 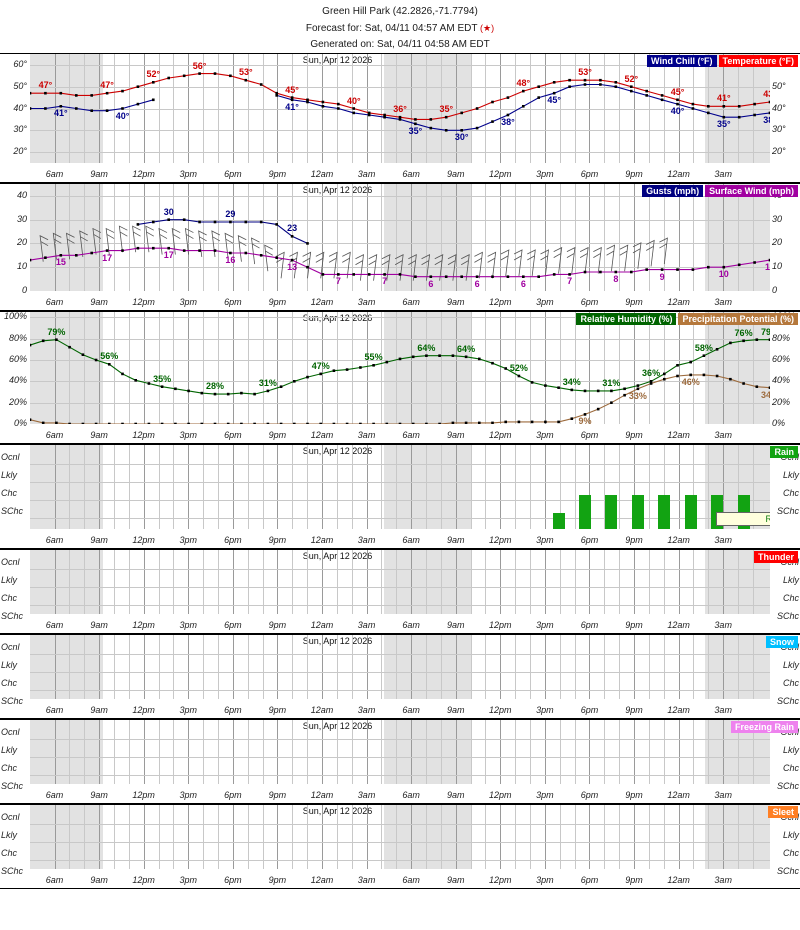 What do you see at coordinates (784, 452) in the screenshot?
I see `legend-chip: Rain` at bounding box center [784, 452].